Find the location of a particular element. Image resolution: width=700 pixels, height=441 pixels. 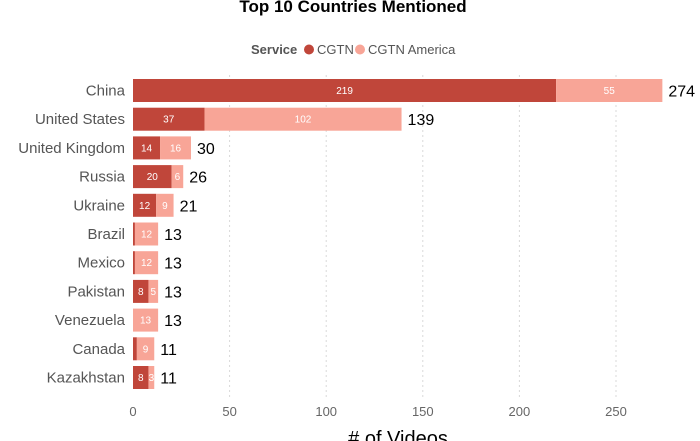

bar-segment-label: 3 is located at coordinates (152, 378).